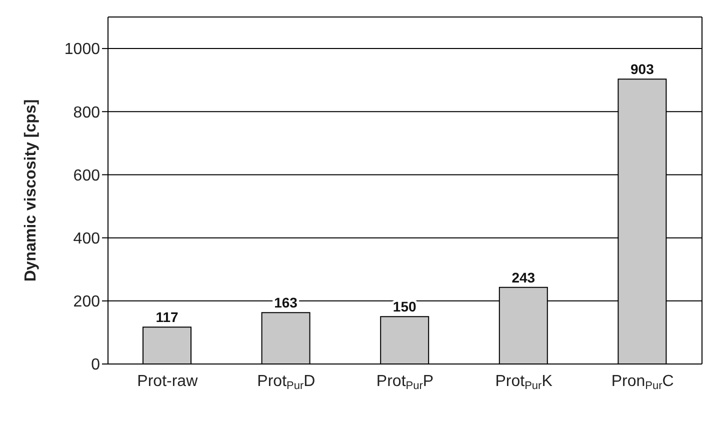 Image resolution: width=721 pixels, height=422 pixels. I want to click on x-tick-label: Prot-raw, so click(167, 381).